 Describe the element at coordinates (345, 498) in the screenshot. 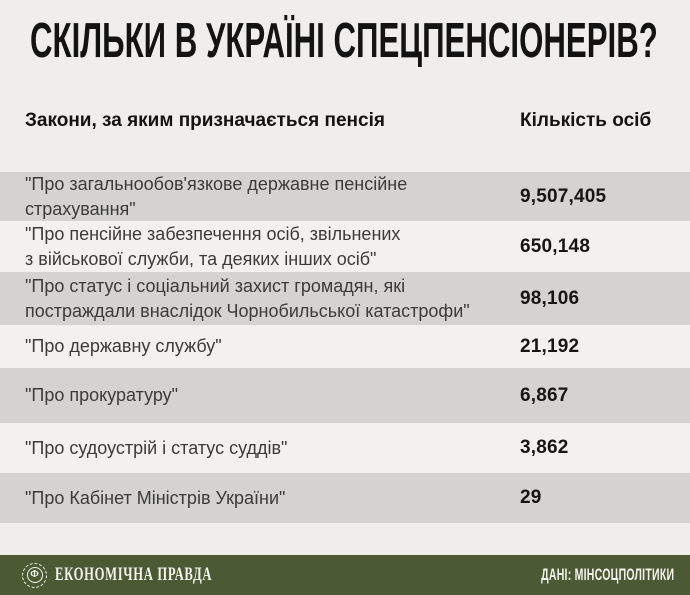

I see `table-row: "Про Кабінет Міністрів України" 29` at that location.